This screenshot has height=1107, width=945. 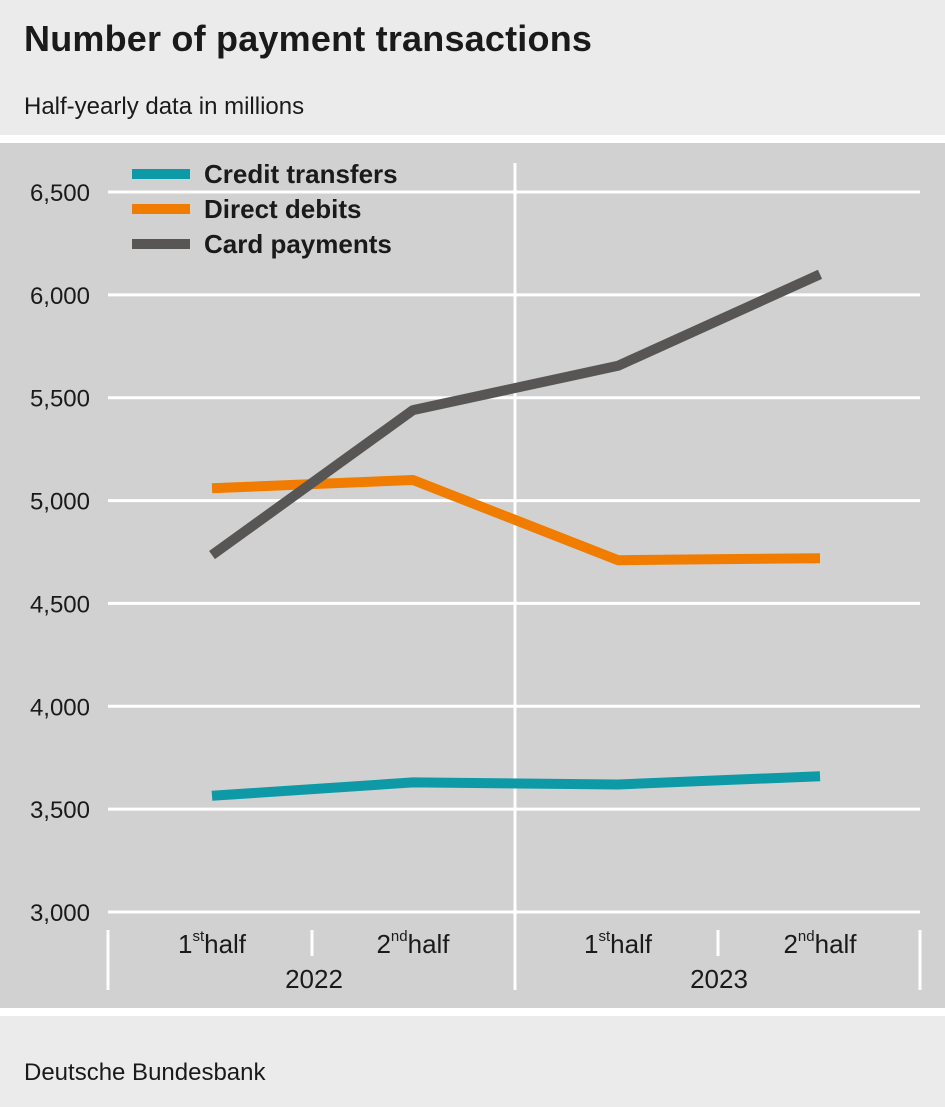 What do you see at coordinates (719, 979) in the screenshot?
I see `year-label-2023: 2023` at bounding box center [719, 979].